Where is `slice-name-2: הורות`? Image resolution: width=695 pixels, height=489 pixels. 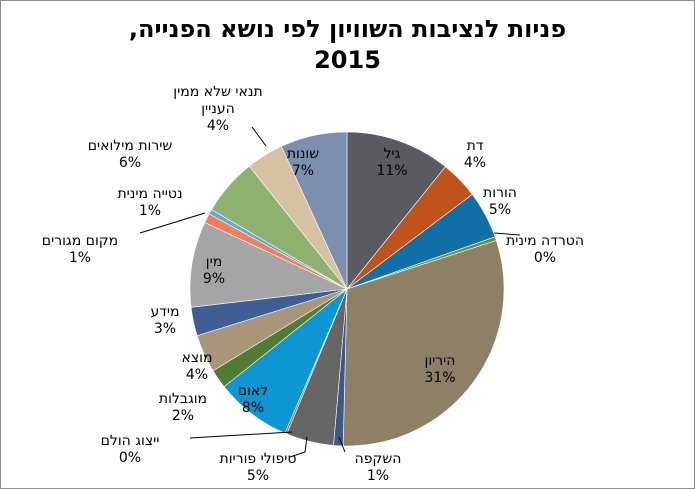
slice-name-2: הורות is located at coordinates (500, 193).